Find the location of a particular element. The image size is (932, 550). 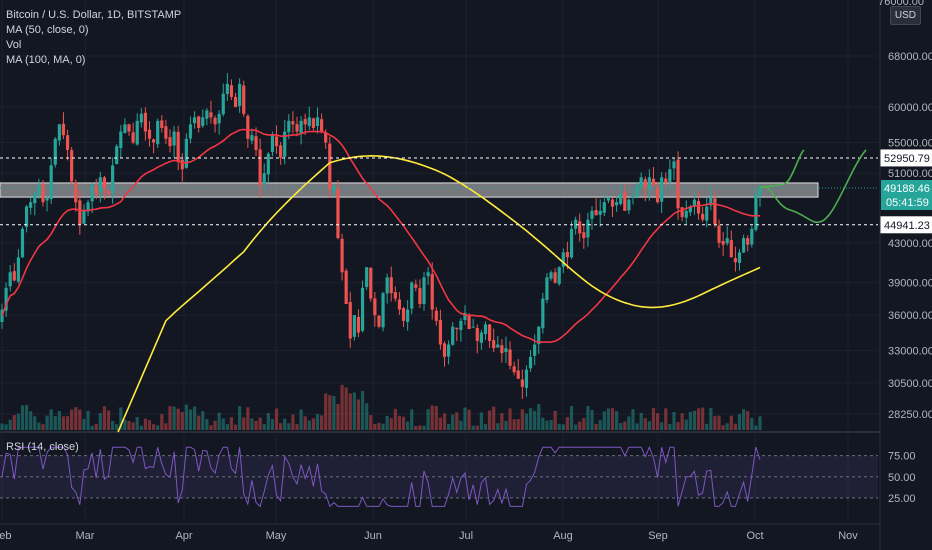

level-value: 44941.23 is located at coordinates (907, 226).